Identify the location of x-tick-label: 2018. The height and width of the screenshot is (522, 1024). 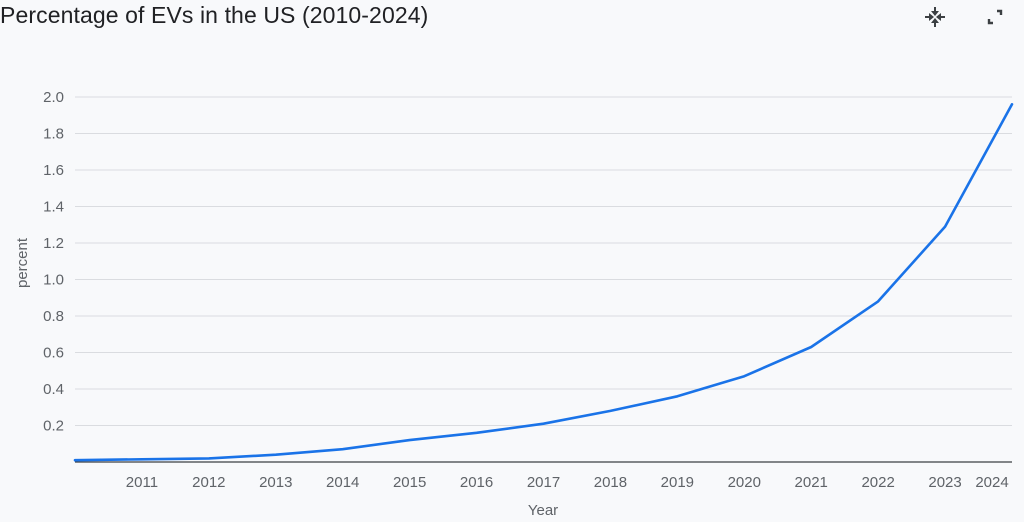
(610, 482).